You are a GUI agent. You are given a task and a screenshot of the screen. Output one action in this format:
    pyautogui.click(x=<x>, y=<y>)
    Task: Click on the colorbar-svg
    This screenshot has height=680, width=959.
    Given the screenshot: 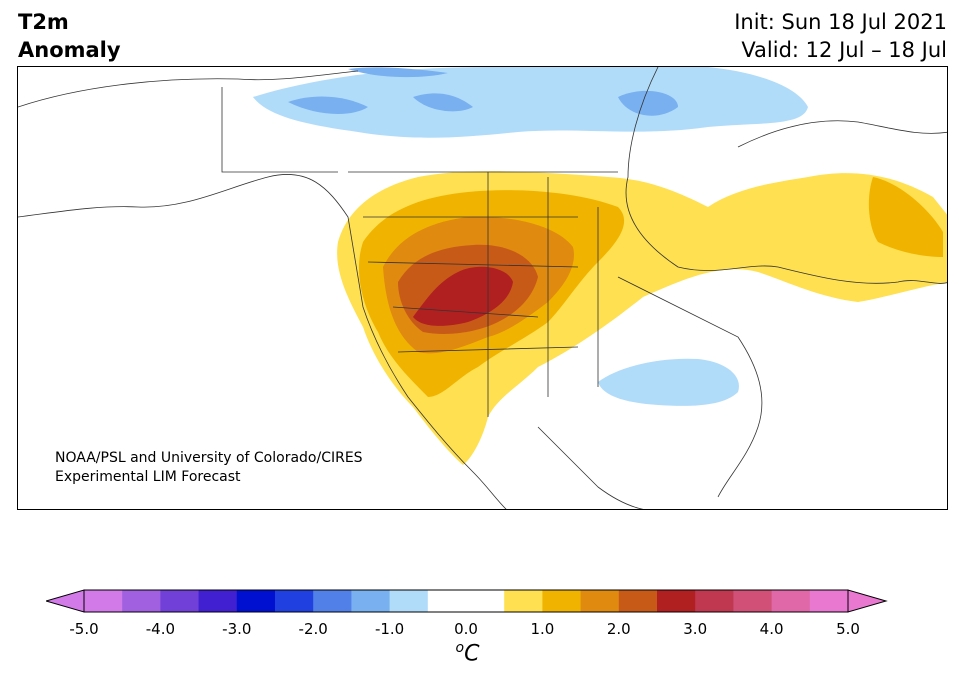 What is the action you would take?
    pyautogui.click(x=466, y=601)
    